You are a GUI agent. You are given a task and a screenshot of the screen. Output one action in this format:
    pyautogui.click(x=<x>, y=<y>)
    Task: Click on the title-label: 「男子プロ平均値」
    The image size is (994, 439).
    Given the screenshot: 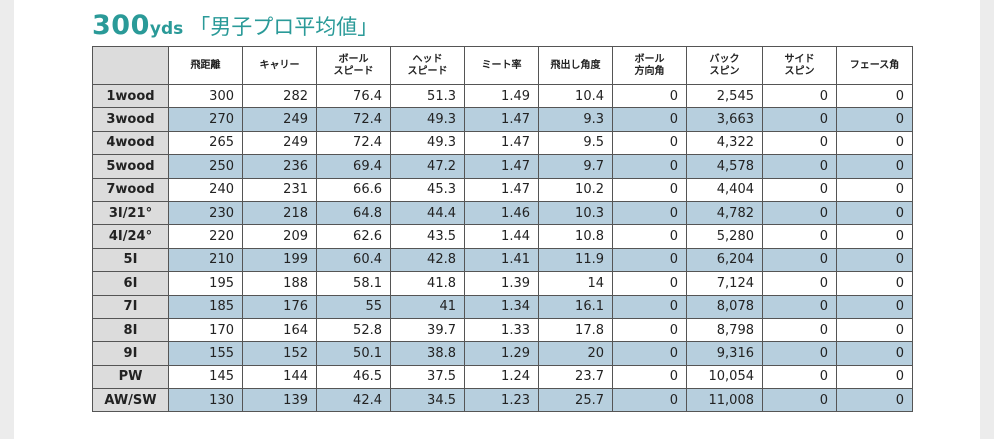 What is the action you would take?
    pyautogui.click(x=284, y=27)
    